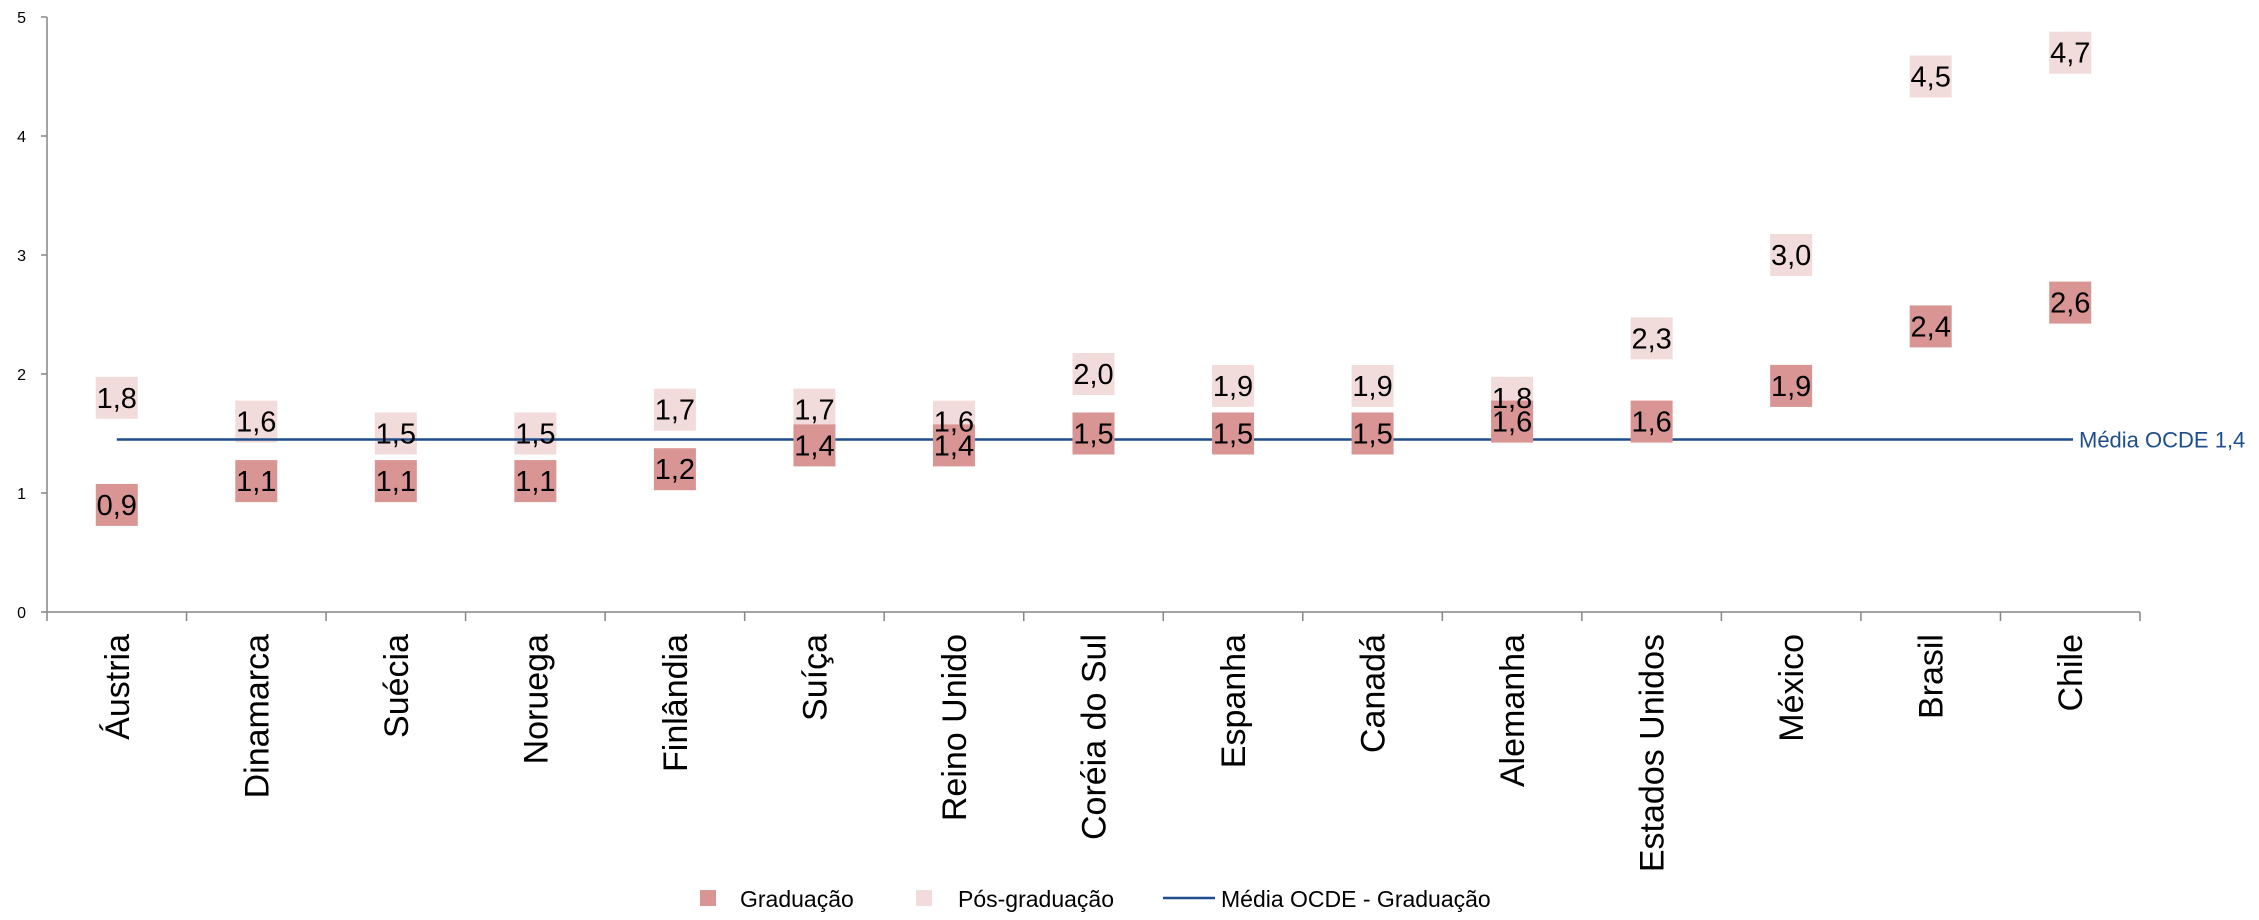  I want to click on x-tick-label: Espanha, so click(1234, 701).